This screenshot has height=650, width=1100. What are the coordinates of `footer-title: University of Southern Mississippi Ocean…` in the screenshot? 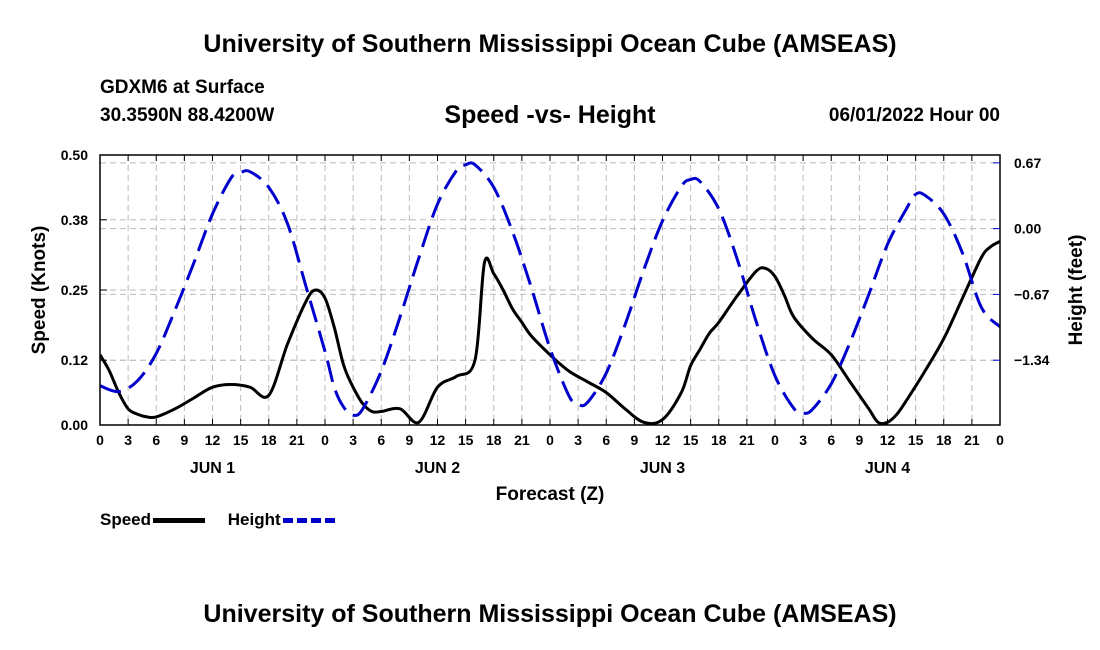 It's located at (550, 614).